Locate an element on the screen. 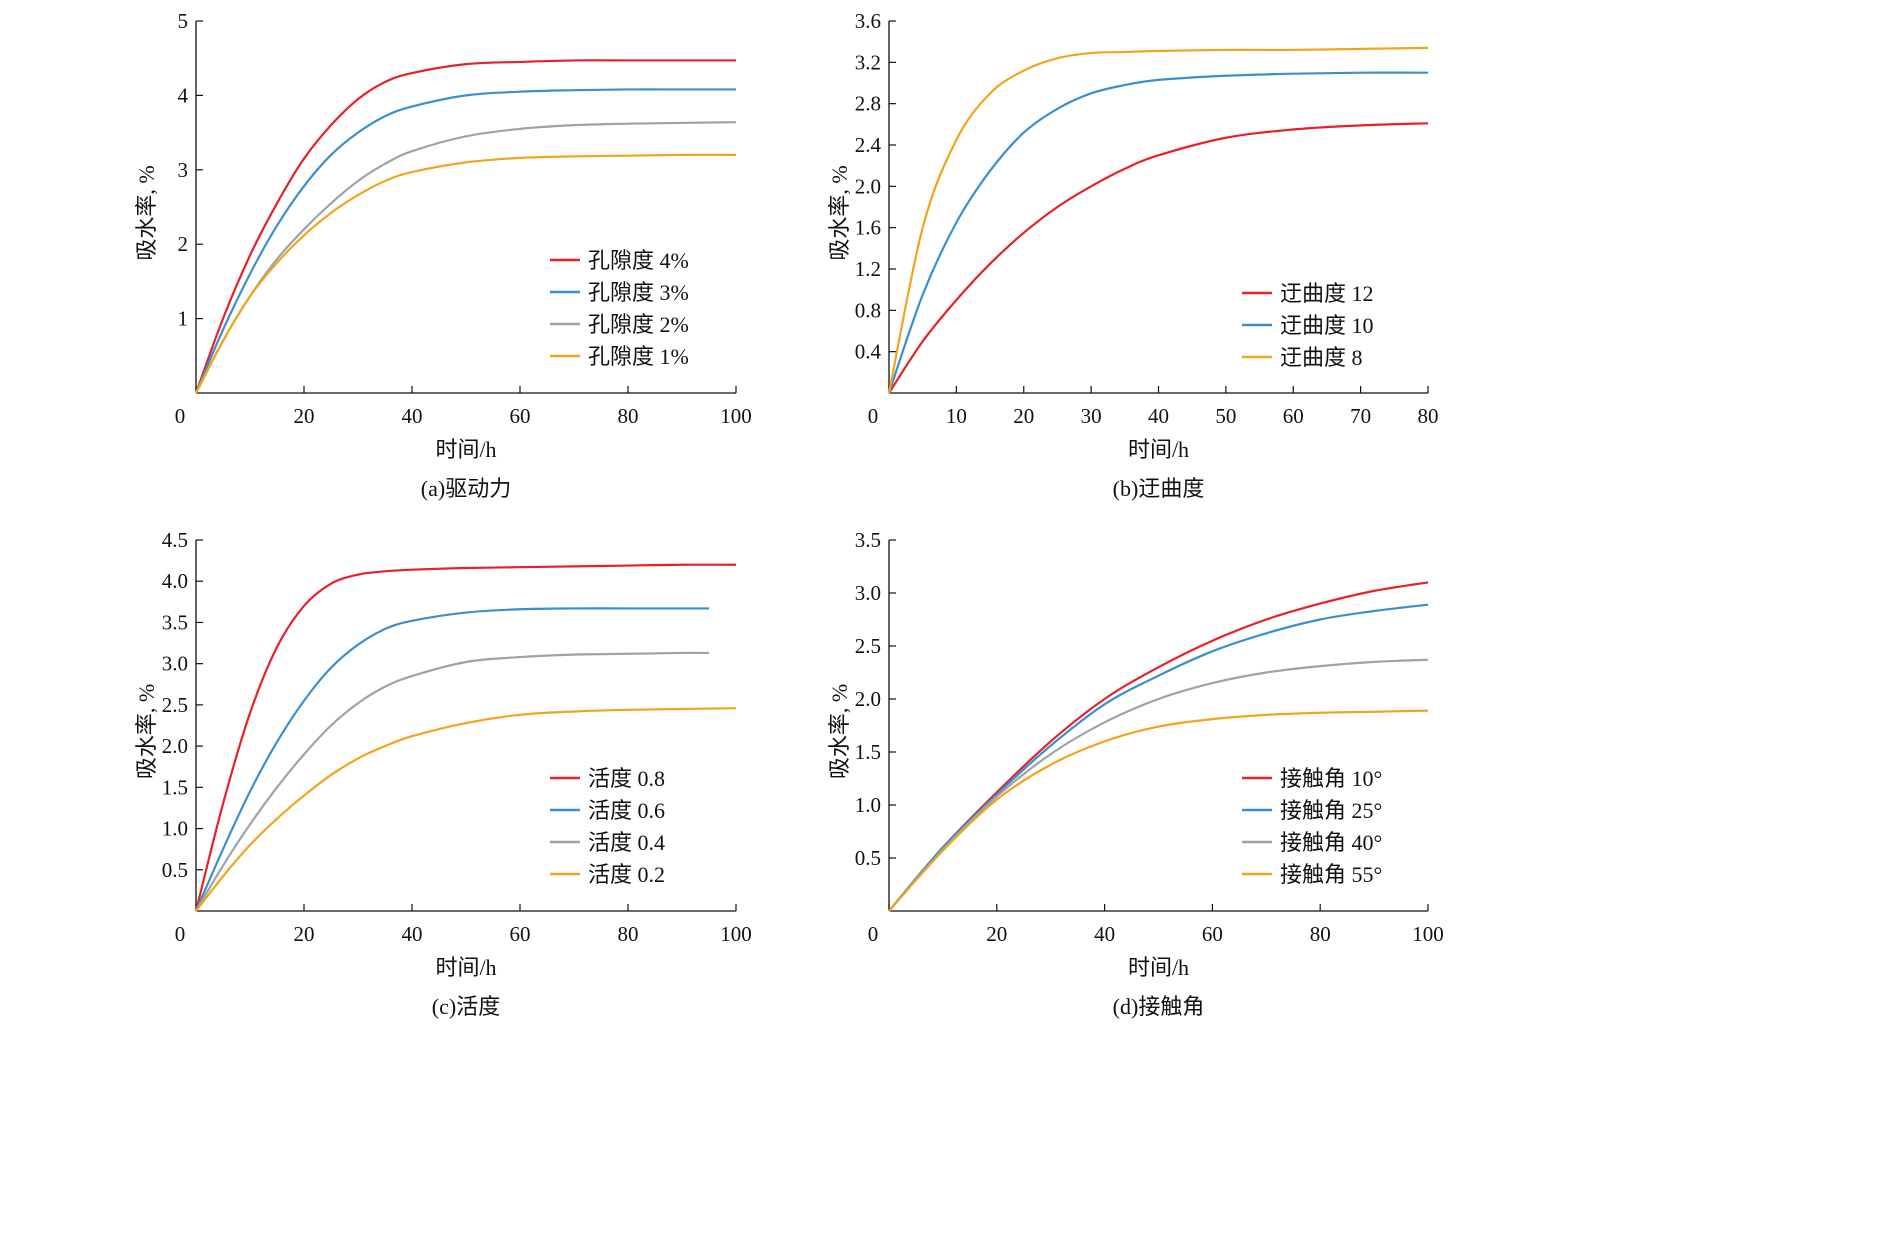 The width and height of the screenshot is (1890, 1240). panel-b-x-tick-label: 0 is located at coordinates (873, 416).